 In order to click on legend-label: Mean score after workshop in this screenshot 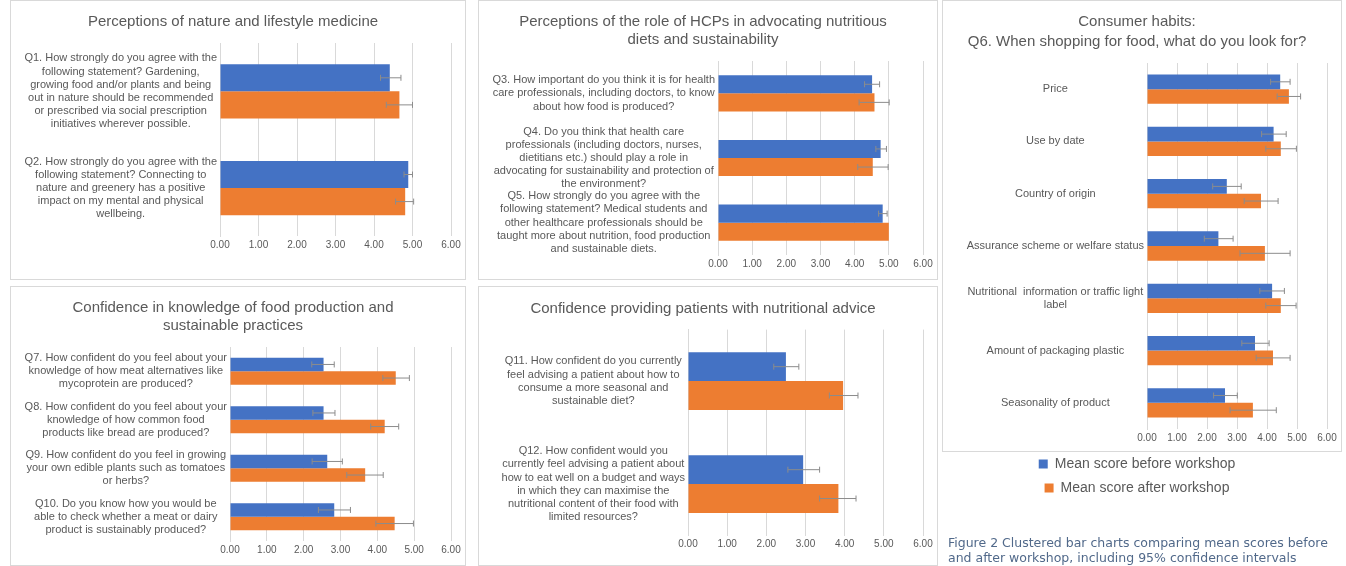, I will do `click(1145, 486)`.